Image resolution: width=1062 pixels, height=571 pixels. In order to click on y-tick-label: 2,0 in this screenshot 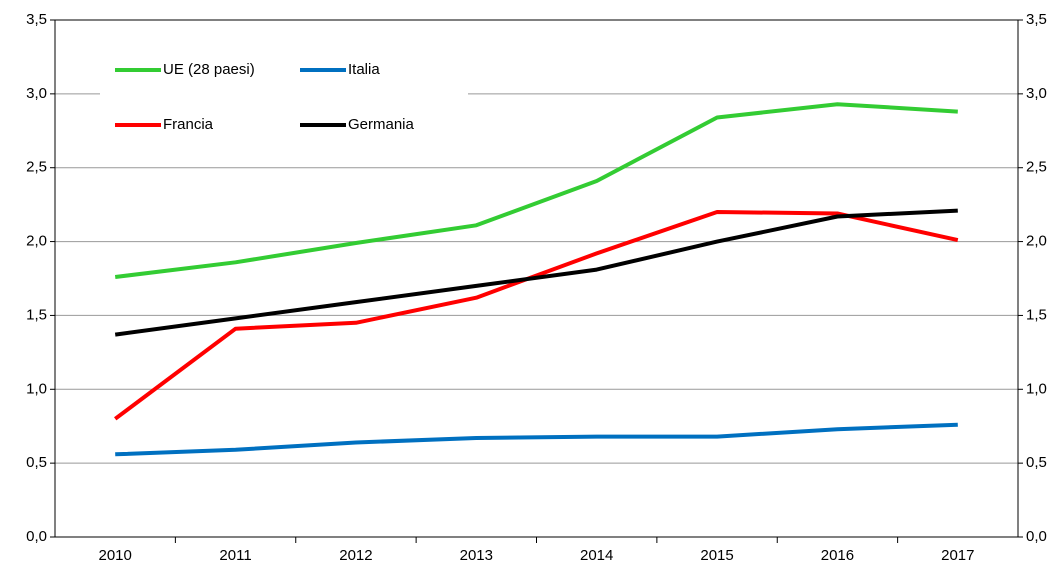, I will do `click(36, 241)`.